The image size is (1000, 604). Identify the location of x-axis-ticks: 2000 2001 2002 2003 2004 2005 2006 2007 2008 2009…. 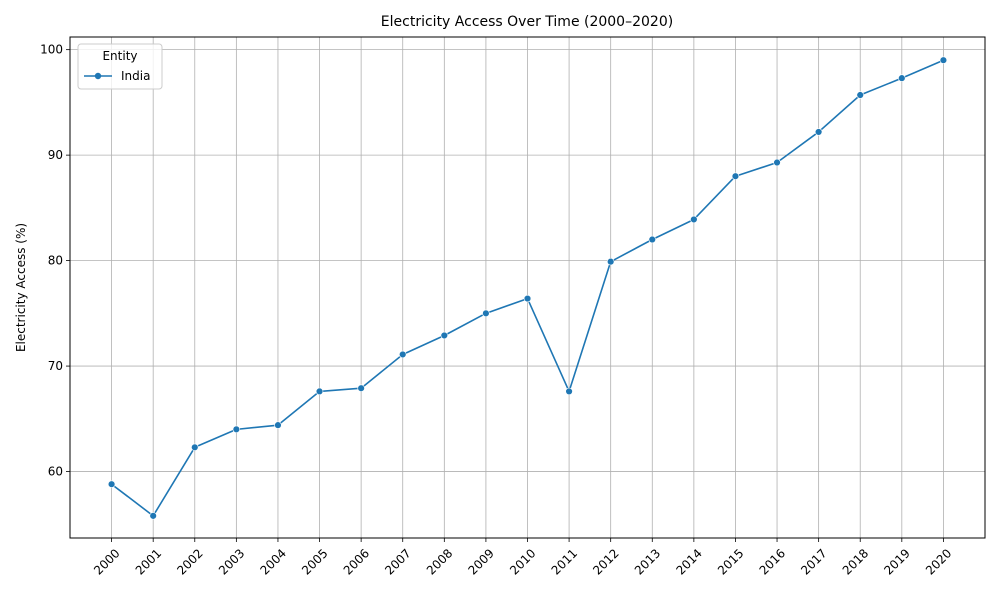
(522, 558).